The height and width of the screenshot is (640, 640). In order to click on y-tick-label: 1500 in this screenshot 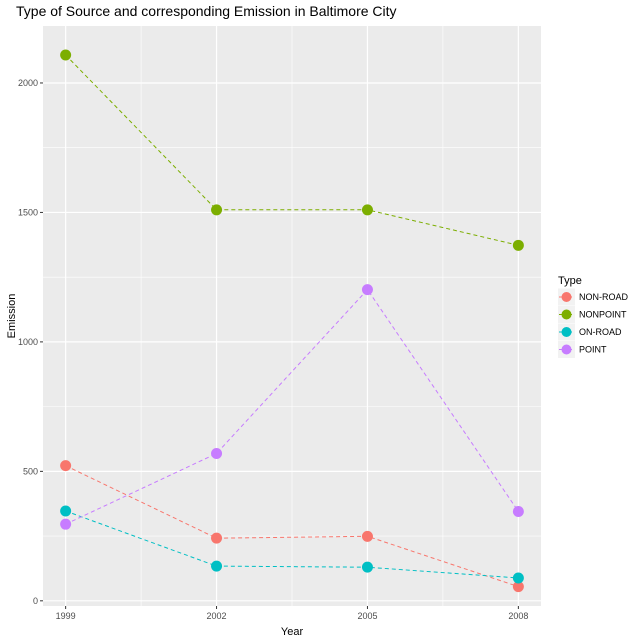, I will do `click(28, 212)`.